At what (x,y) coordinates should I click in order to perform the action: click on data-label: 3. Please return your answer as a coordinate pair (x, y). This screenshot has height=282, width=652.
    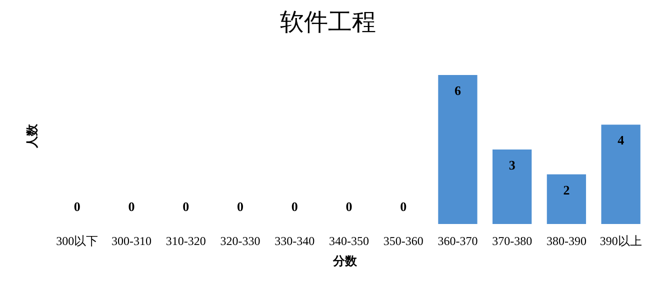
    Looking at the image, I should click on (512, 165).